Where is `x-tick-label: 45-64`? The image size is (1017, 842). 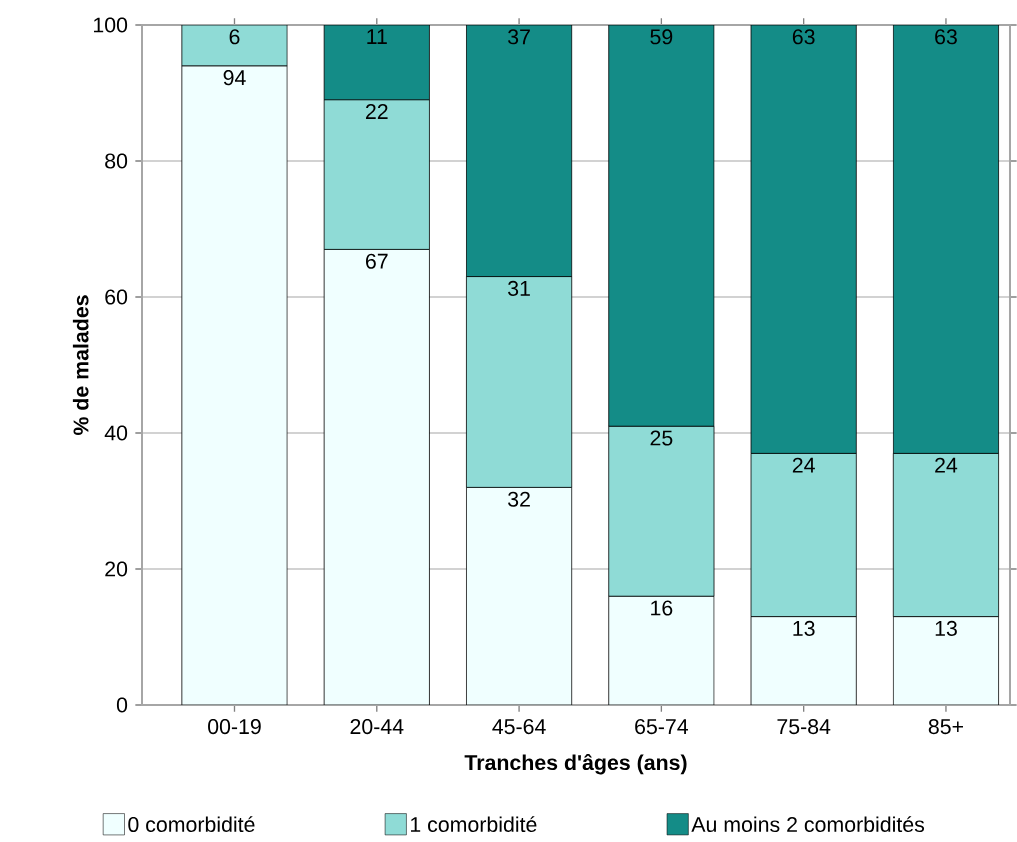 x-tick-label: 45-64 is located at coordinates (519, 727).